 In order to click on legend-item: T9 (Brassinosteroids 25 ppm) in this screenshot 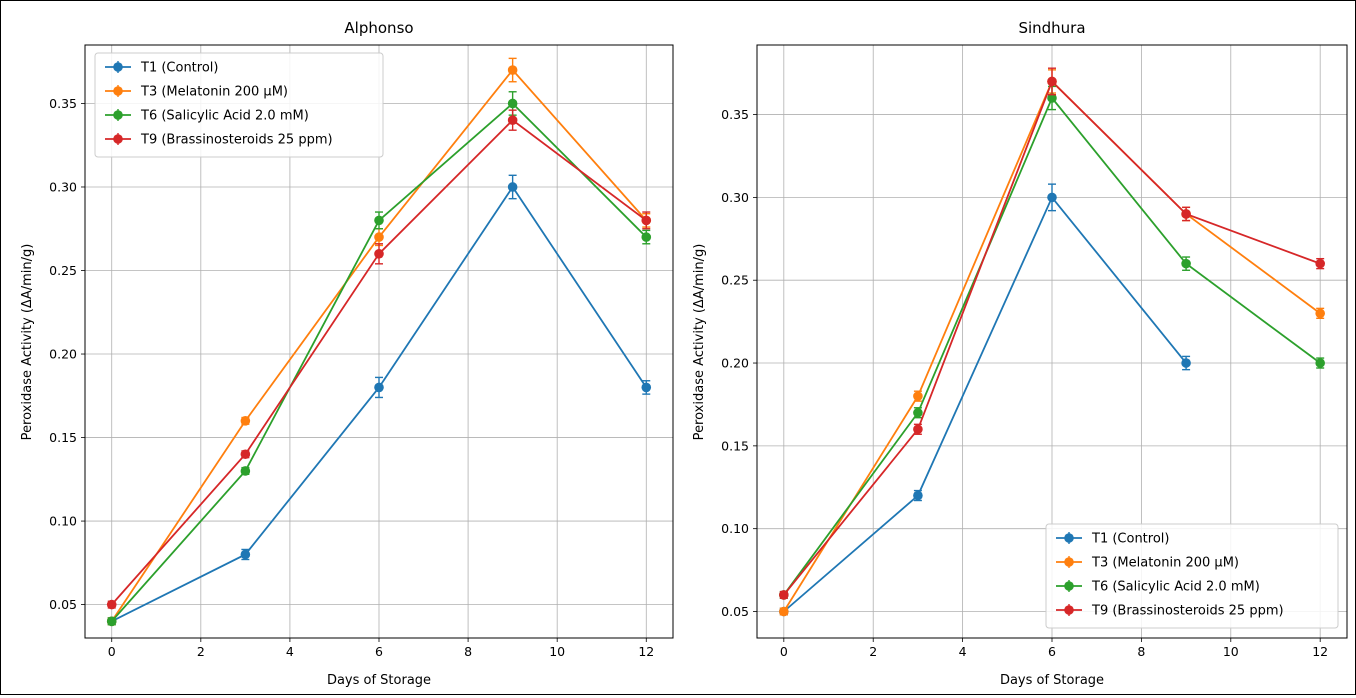, I will do `click(219, 140)`.